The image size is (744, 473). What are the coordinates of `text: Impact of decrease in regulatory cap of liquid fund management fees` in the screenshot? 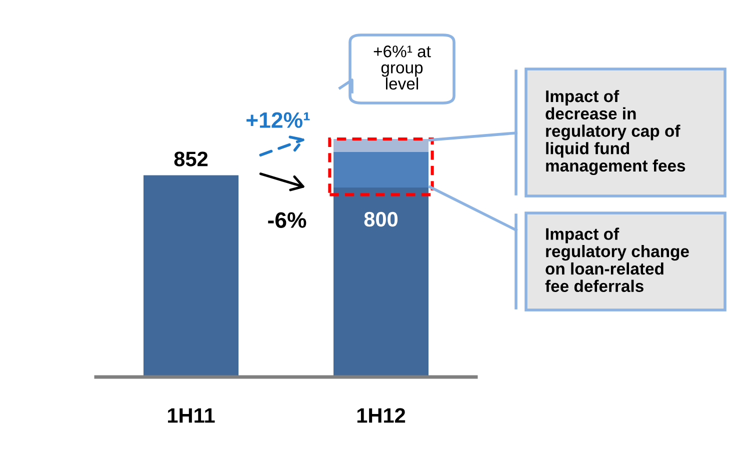 It's located at (616, 133).